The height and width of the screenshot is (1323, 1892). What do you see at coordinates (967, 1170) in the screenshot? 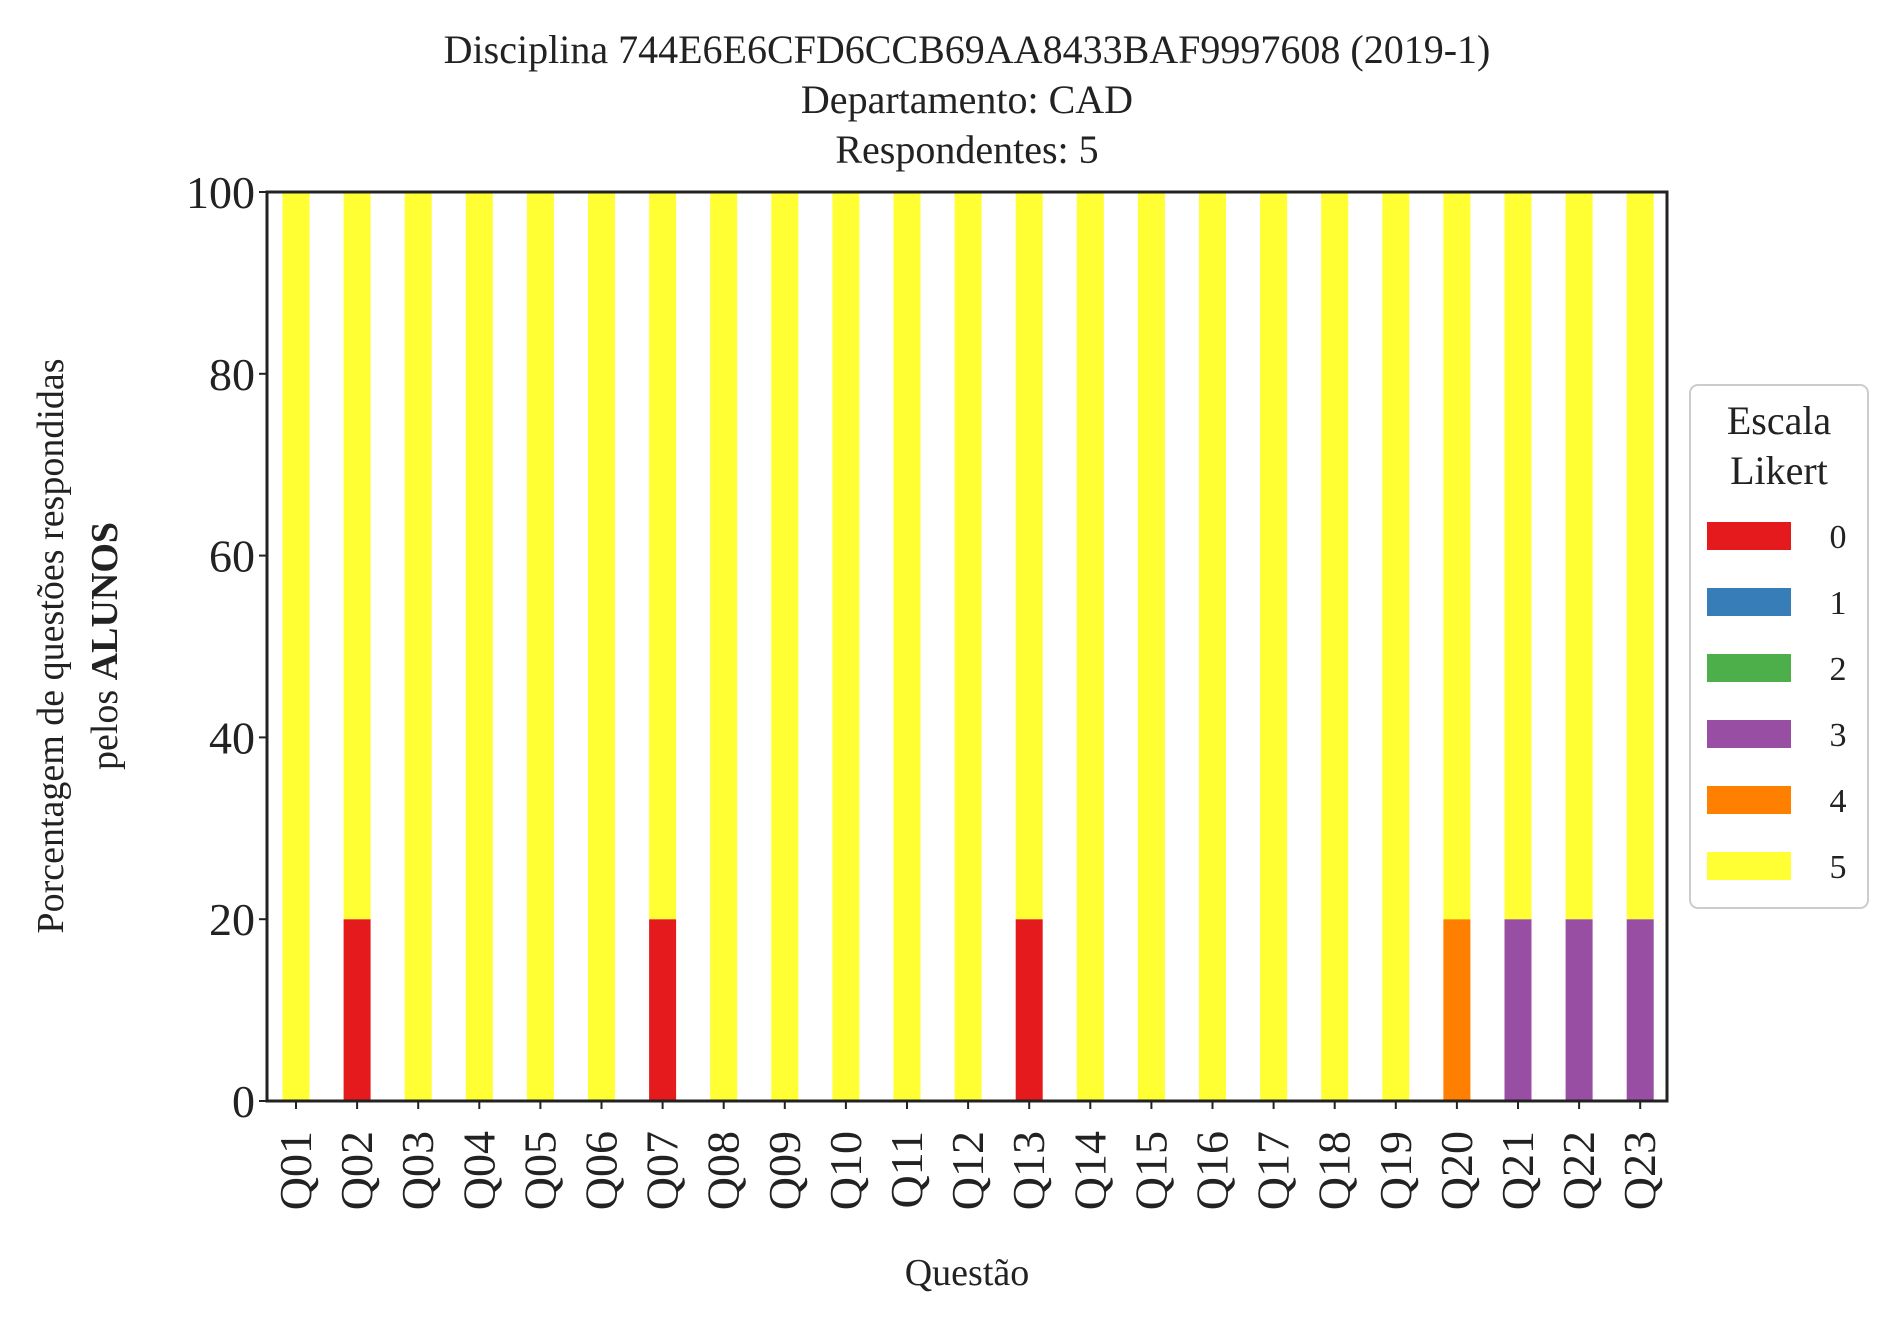
I see `x-tick-label-Q12: Q12` at bounding box center [967, 1170].